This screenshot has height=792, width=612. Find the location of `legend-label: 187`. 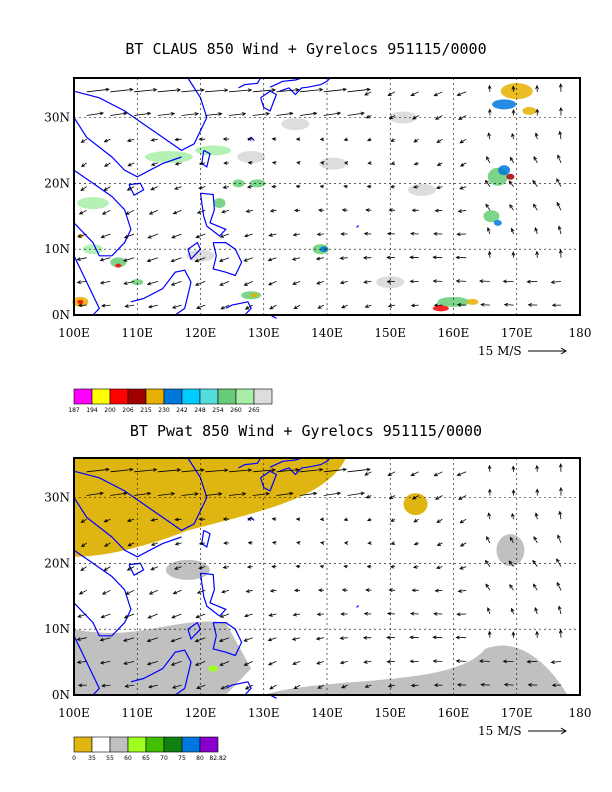

legend-label: 187 is located at coordinates (74, 410).